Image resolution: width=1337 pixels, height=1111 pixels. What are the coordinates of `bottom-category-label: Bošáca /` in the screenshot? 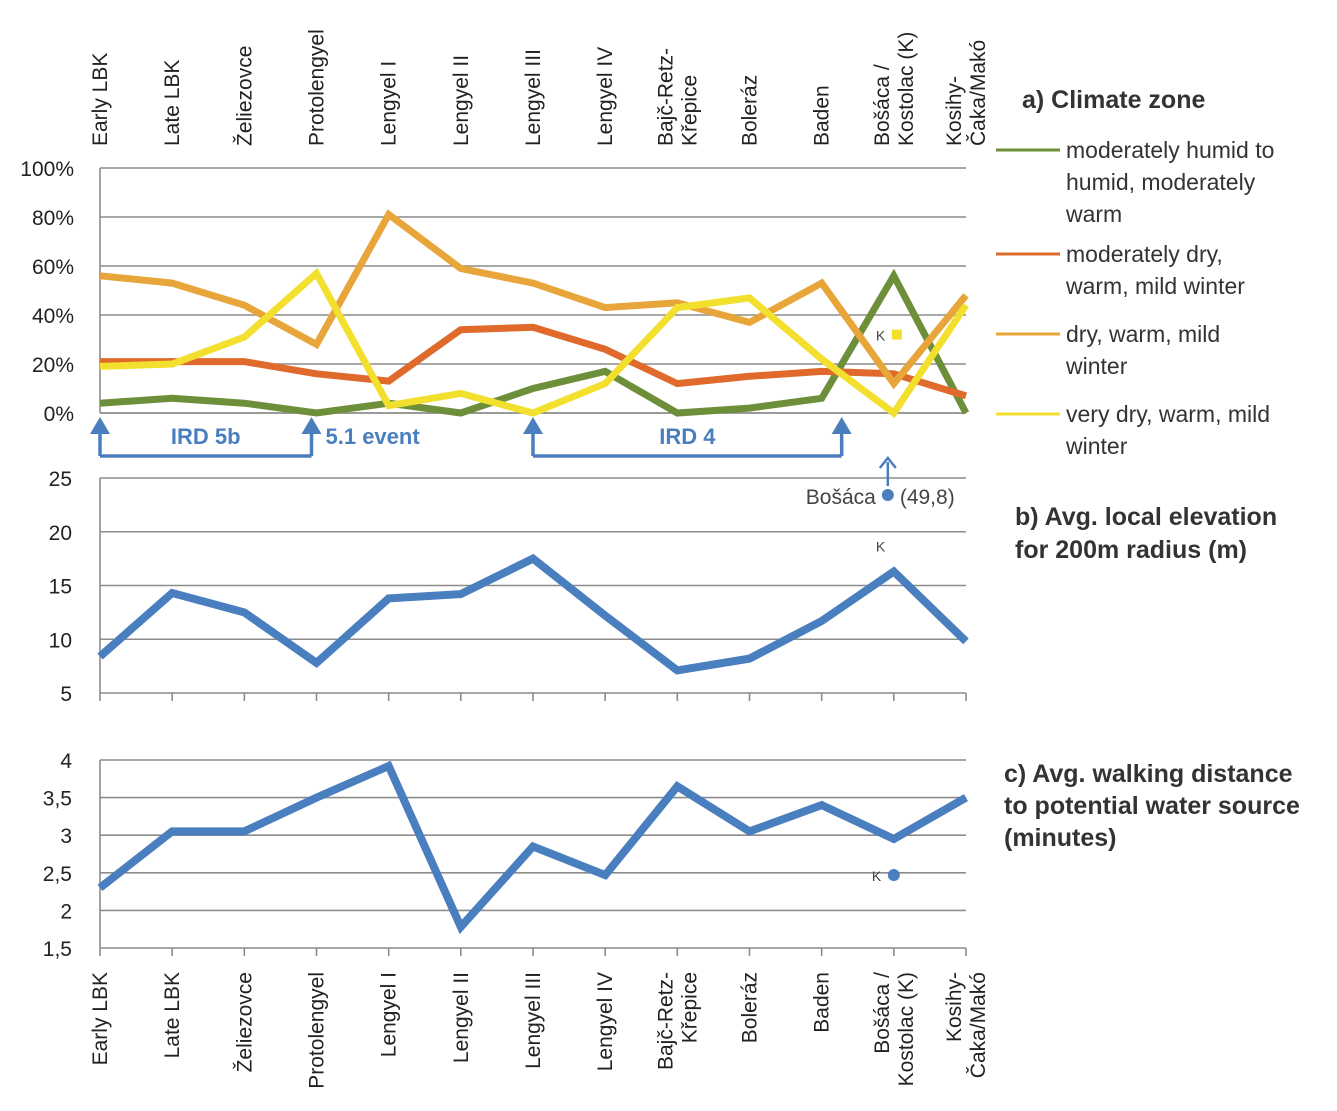 It's located at (882, 1013).